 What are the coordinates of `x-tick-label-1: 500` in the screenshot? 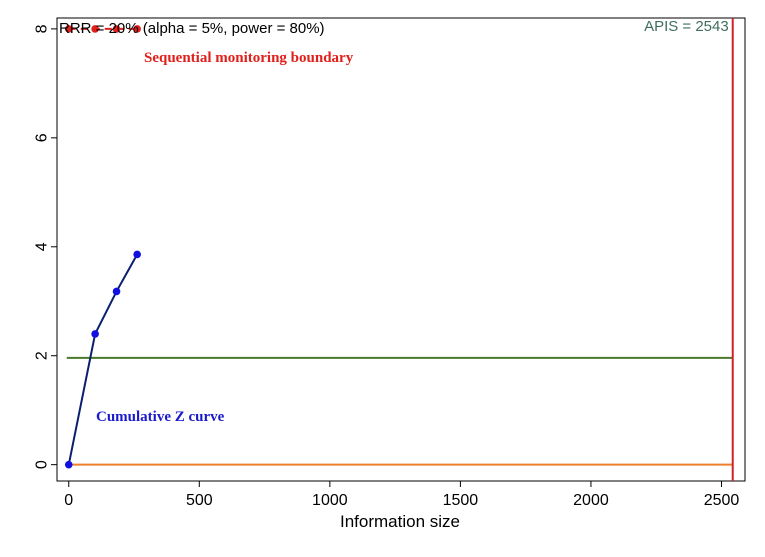 It's located at (199, 500).